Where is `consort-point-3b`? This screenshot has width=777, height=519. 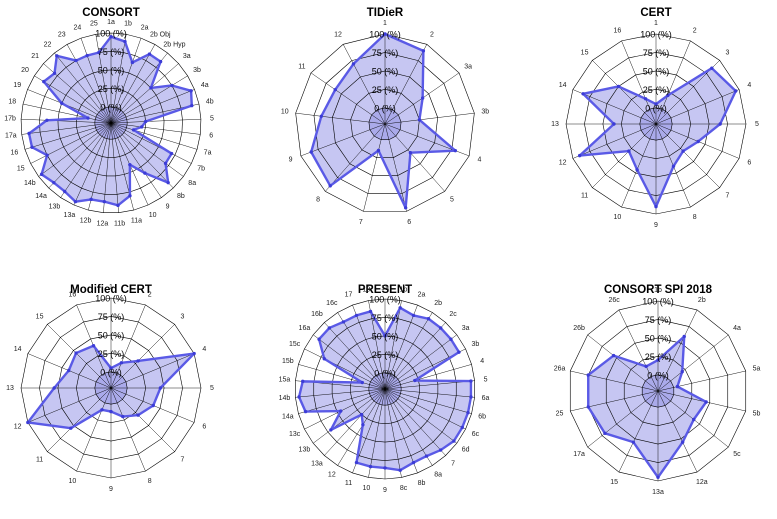 consort-point-3b is located at coordinates (172, 85).